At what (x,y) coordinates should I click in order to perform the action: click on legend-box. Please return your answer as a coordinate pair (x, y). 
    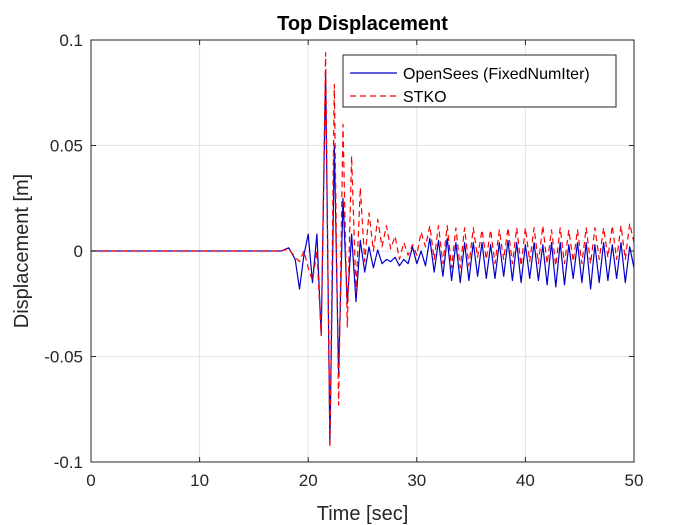
    Looking at the image, I should click on (479, 81).